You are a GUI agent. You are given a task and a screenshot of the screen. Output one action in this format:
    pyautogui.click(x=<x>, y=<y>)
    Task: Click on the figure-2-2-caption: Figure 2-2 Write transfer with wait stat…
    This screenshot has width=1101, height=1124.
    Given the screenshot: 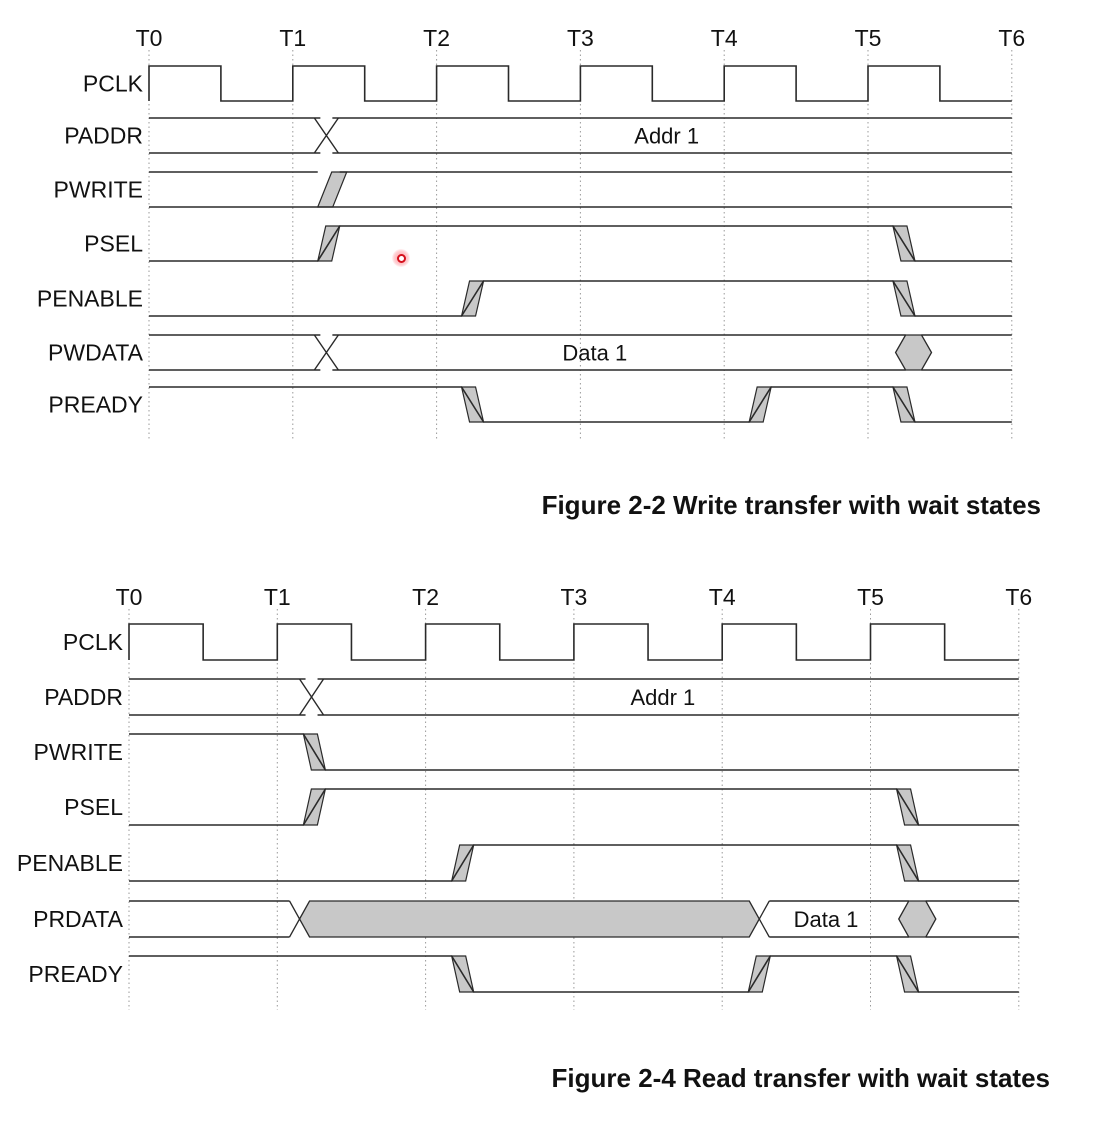 What is the action you would take?
    pyautogui.click(x=791, y=505)
    